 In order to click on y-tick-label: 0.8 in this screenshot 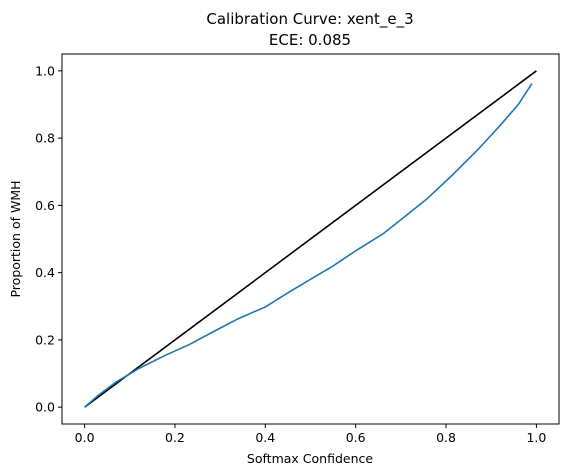, I will do `click(45, 138)`.